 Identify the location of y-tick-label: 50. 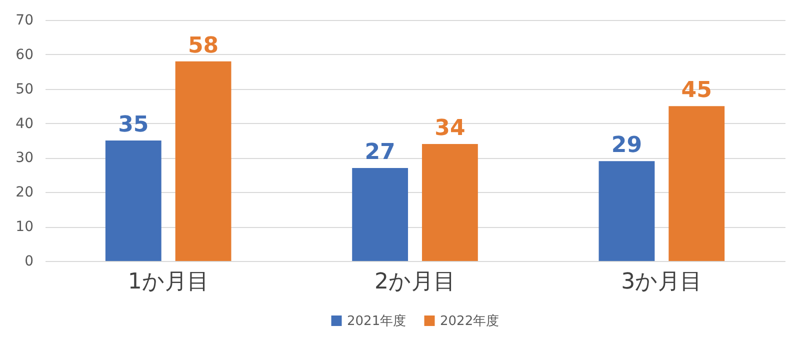
(25, 89).